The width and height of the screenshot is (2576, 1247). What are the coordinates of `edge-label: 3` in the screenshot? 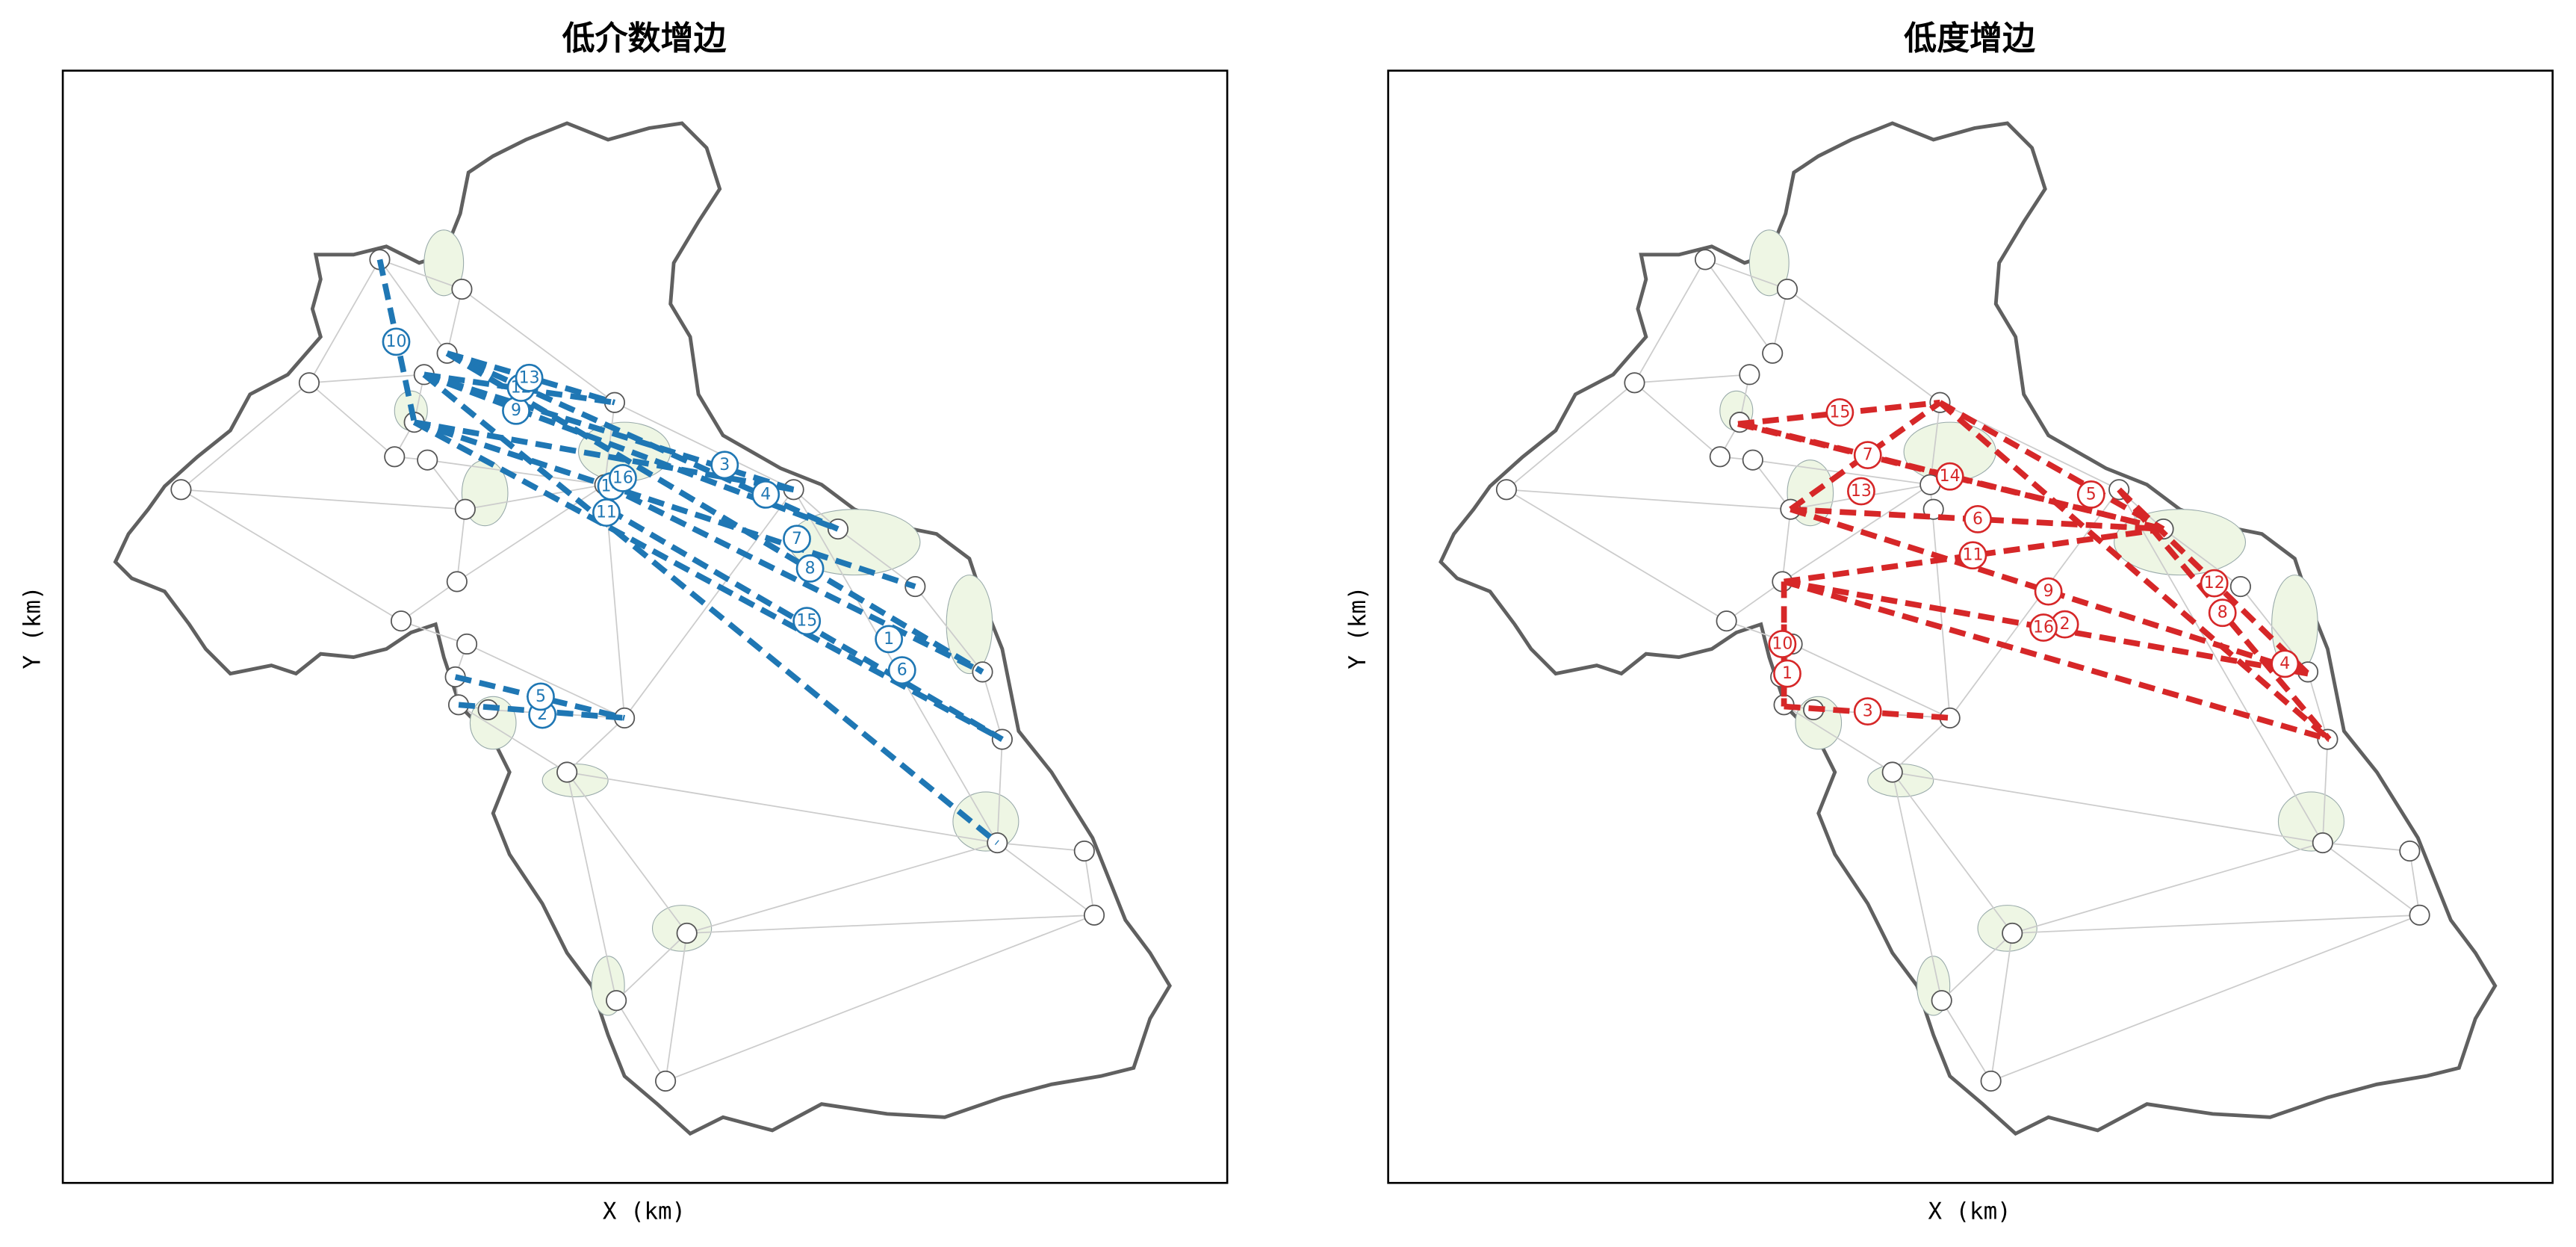 It's located at (1868, 711).